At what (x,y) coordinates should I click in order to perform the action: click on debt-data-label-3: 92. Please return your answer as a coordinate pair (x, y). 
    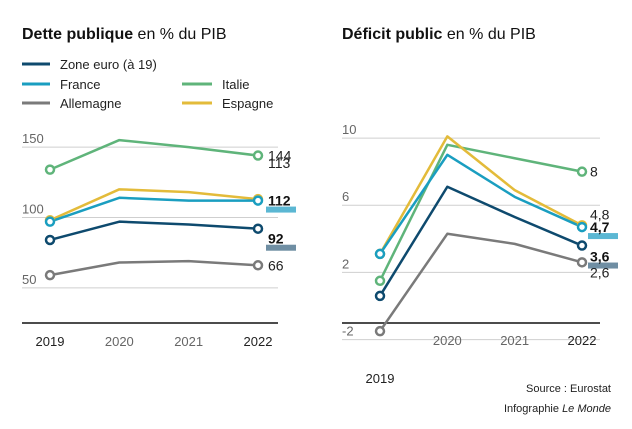
    Looking at the image, I should click on (276, 239).